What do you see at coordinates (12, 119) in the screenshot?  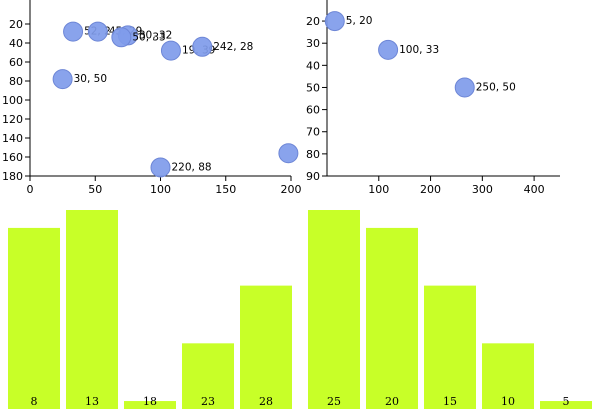 I see `y-tick-label: 120` at bounding box center [12, 119].